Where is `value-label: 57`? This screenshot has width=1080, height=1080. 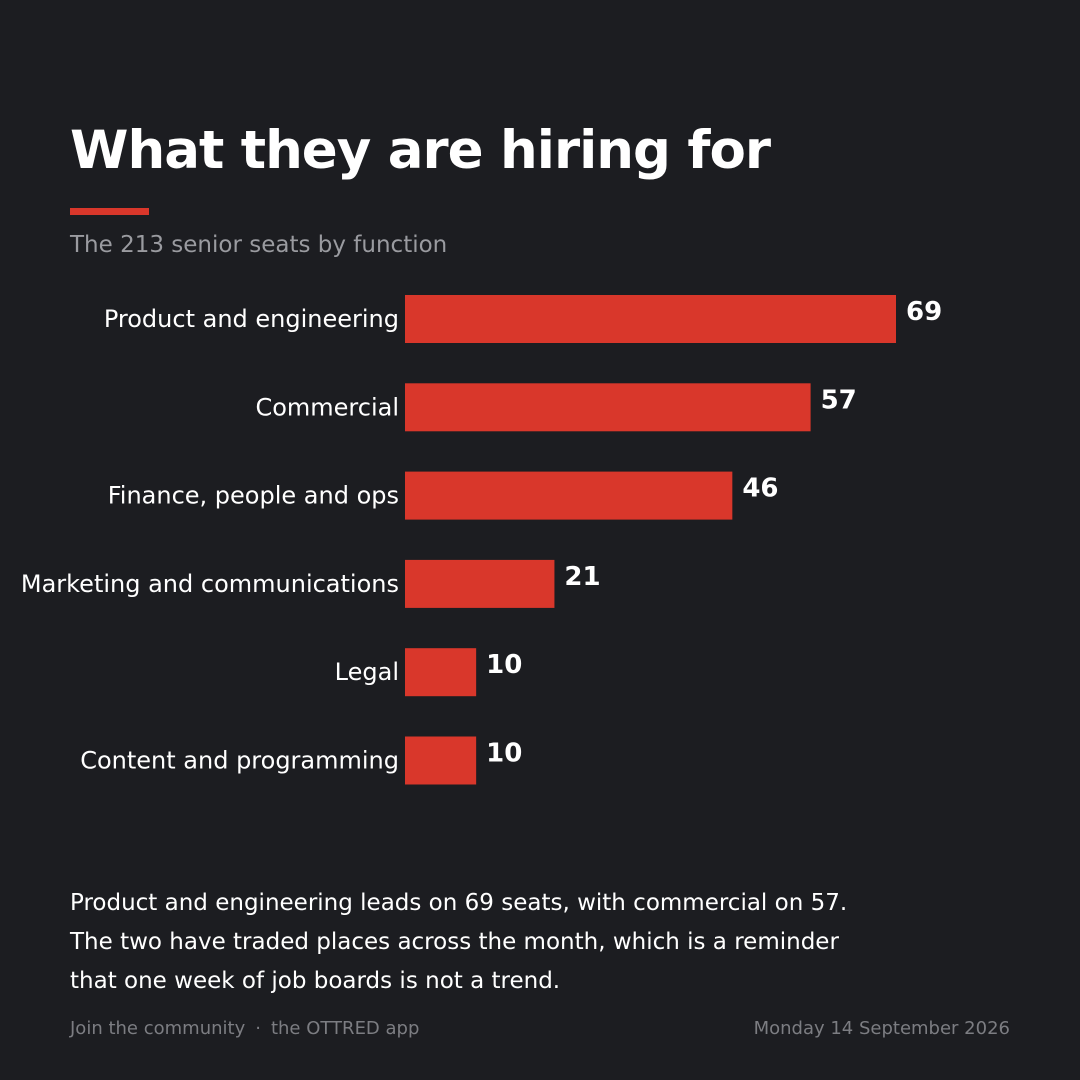
value-label: 57 is located at coordinates (839, 400).